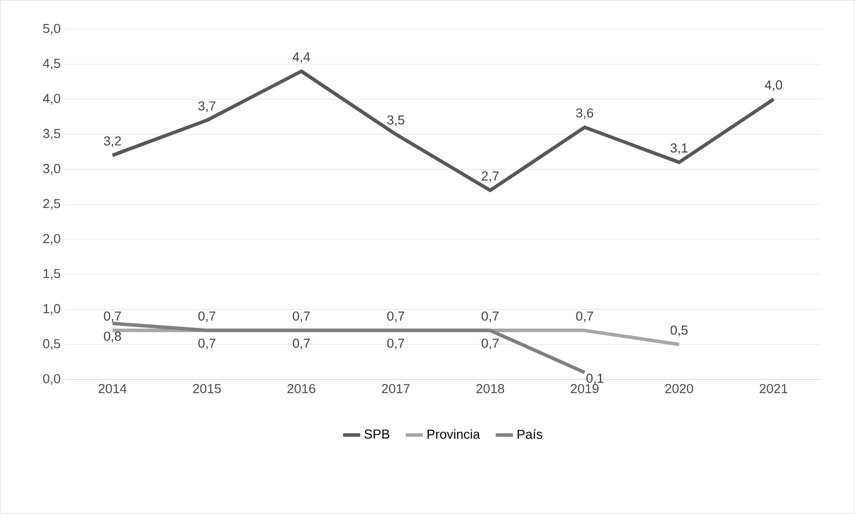 The width and height of the screenshot is (855, 514). Describe the element at coordinates (679, 331) in the screenshot. I see `data-label: 0,5` at that location.